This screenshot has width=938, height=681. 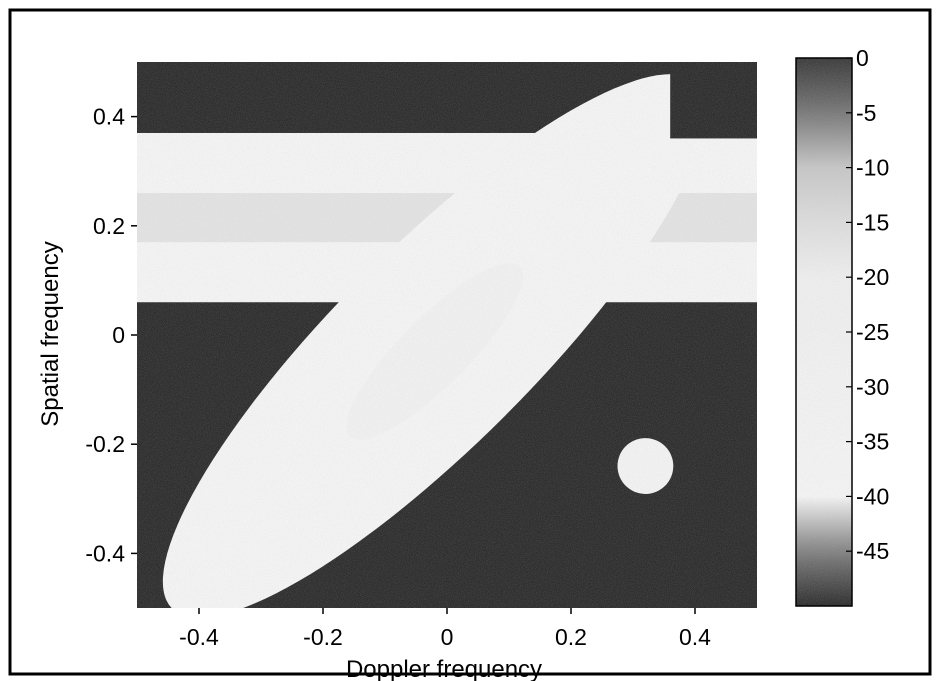 I want to click on colorbar-ticks: 0 -5 -10 -15 -20 -25 -30 -35 -40 -45, so click(x=867, y=304).